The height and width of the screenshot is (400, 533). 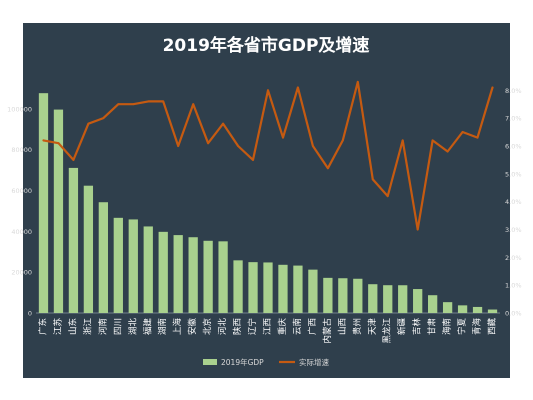 I want to click on bar-重庆, so click(x=283, y=288).